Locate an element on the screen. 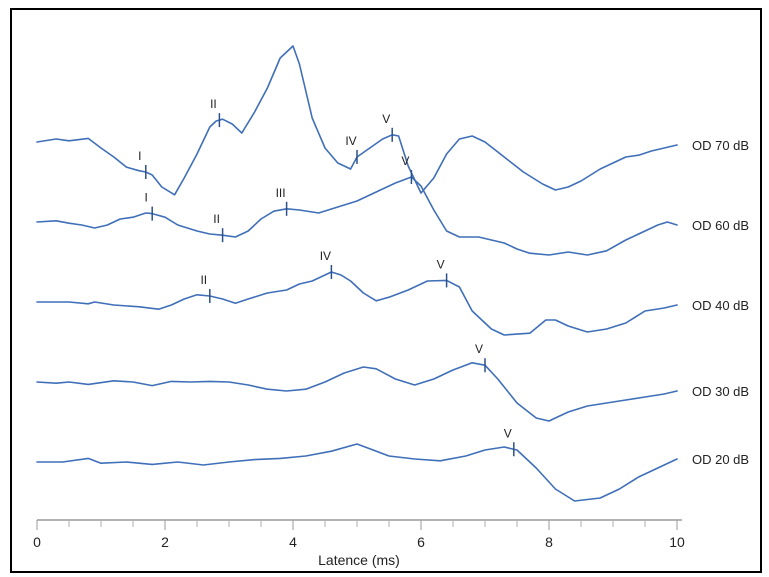 The height and width of the screenshot is (577, 769). peak-label-od-40-db-iv: IV is located at coordinates (325, 256).